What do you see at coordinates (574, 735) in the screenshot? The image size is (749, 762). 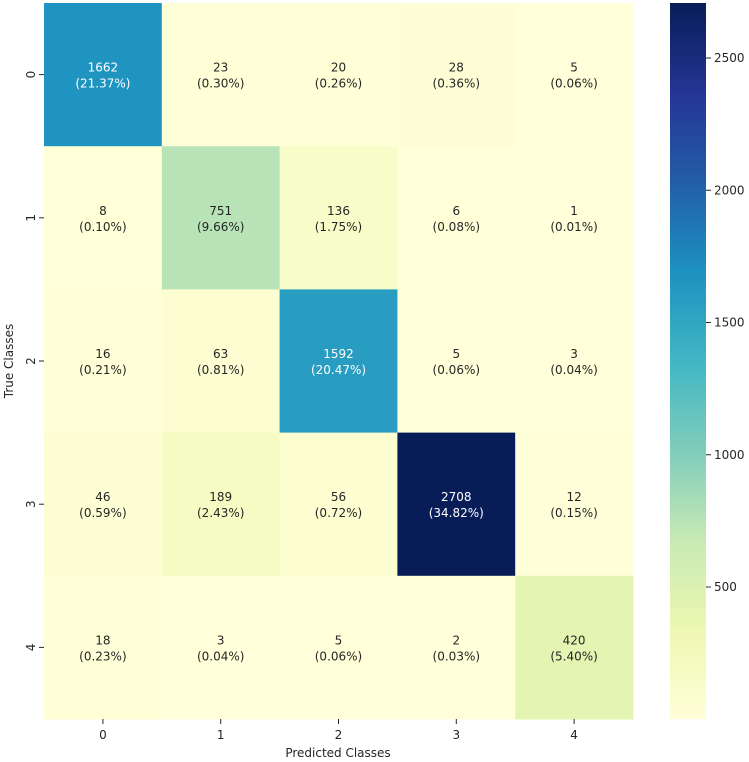 I see `x-tick-label: 4` at bounding box center [574, 735].